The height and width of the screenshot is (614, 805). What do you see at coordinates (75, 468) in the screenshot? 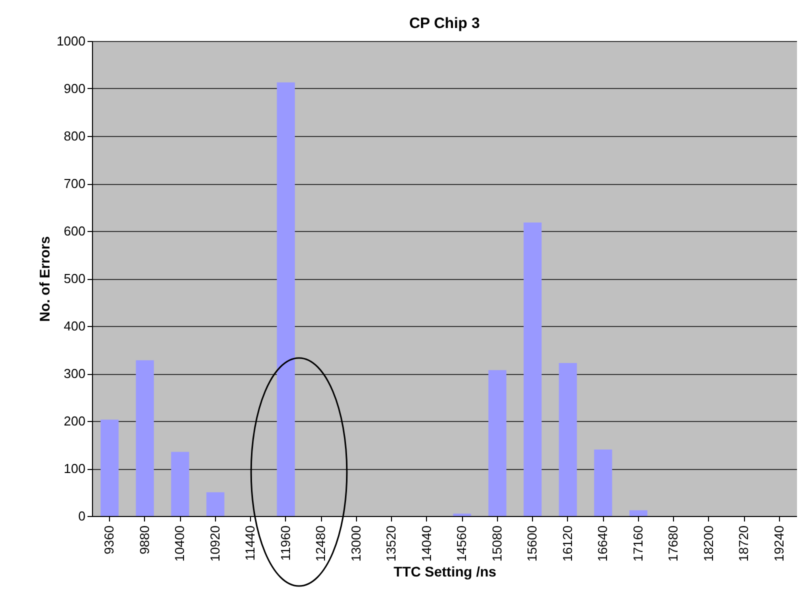
I see `y-tick-label: 100` at bounding box center [75, 468].